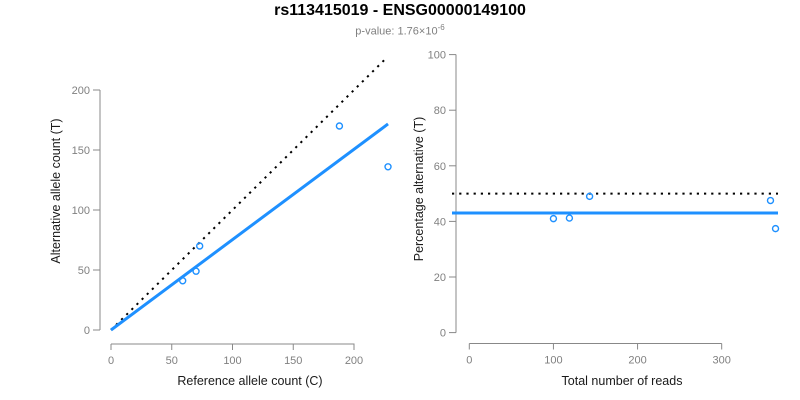 The width and height of the screenshot is (800, 400). Describe the element at coordinates (81, 91) in the screenshot. I see `y-tick-label: 200` at that location.